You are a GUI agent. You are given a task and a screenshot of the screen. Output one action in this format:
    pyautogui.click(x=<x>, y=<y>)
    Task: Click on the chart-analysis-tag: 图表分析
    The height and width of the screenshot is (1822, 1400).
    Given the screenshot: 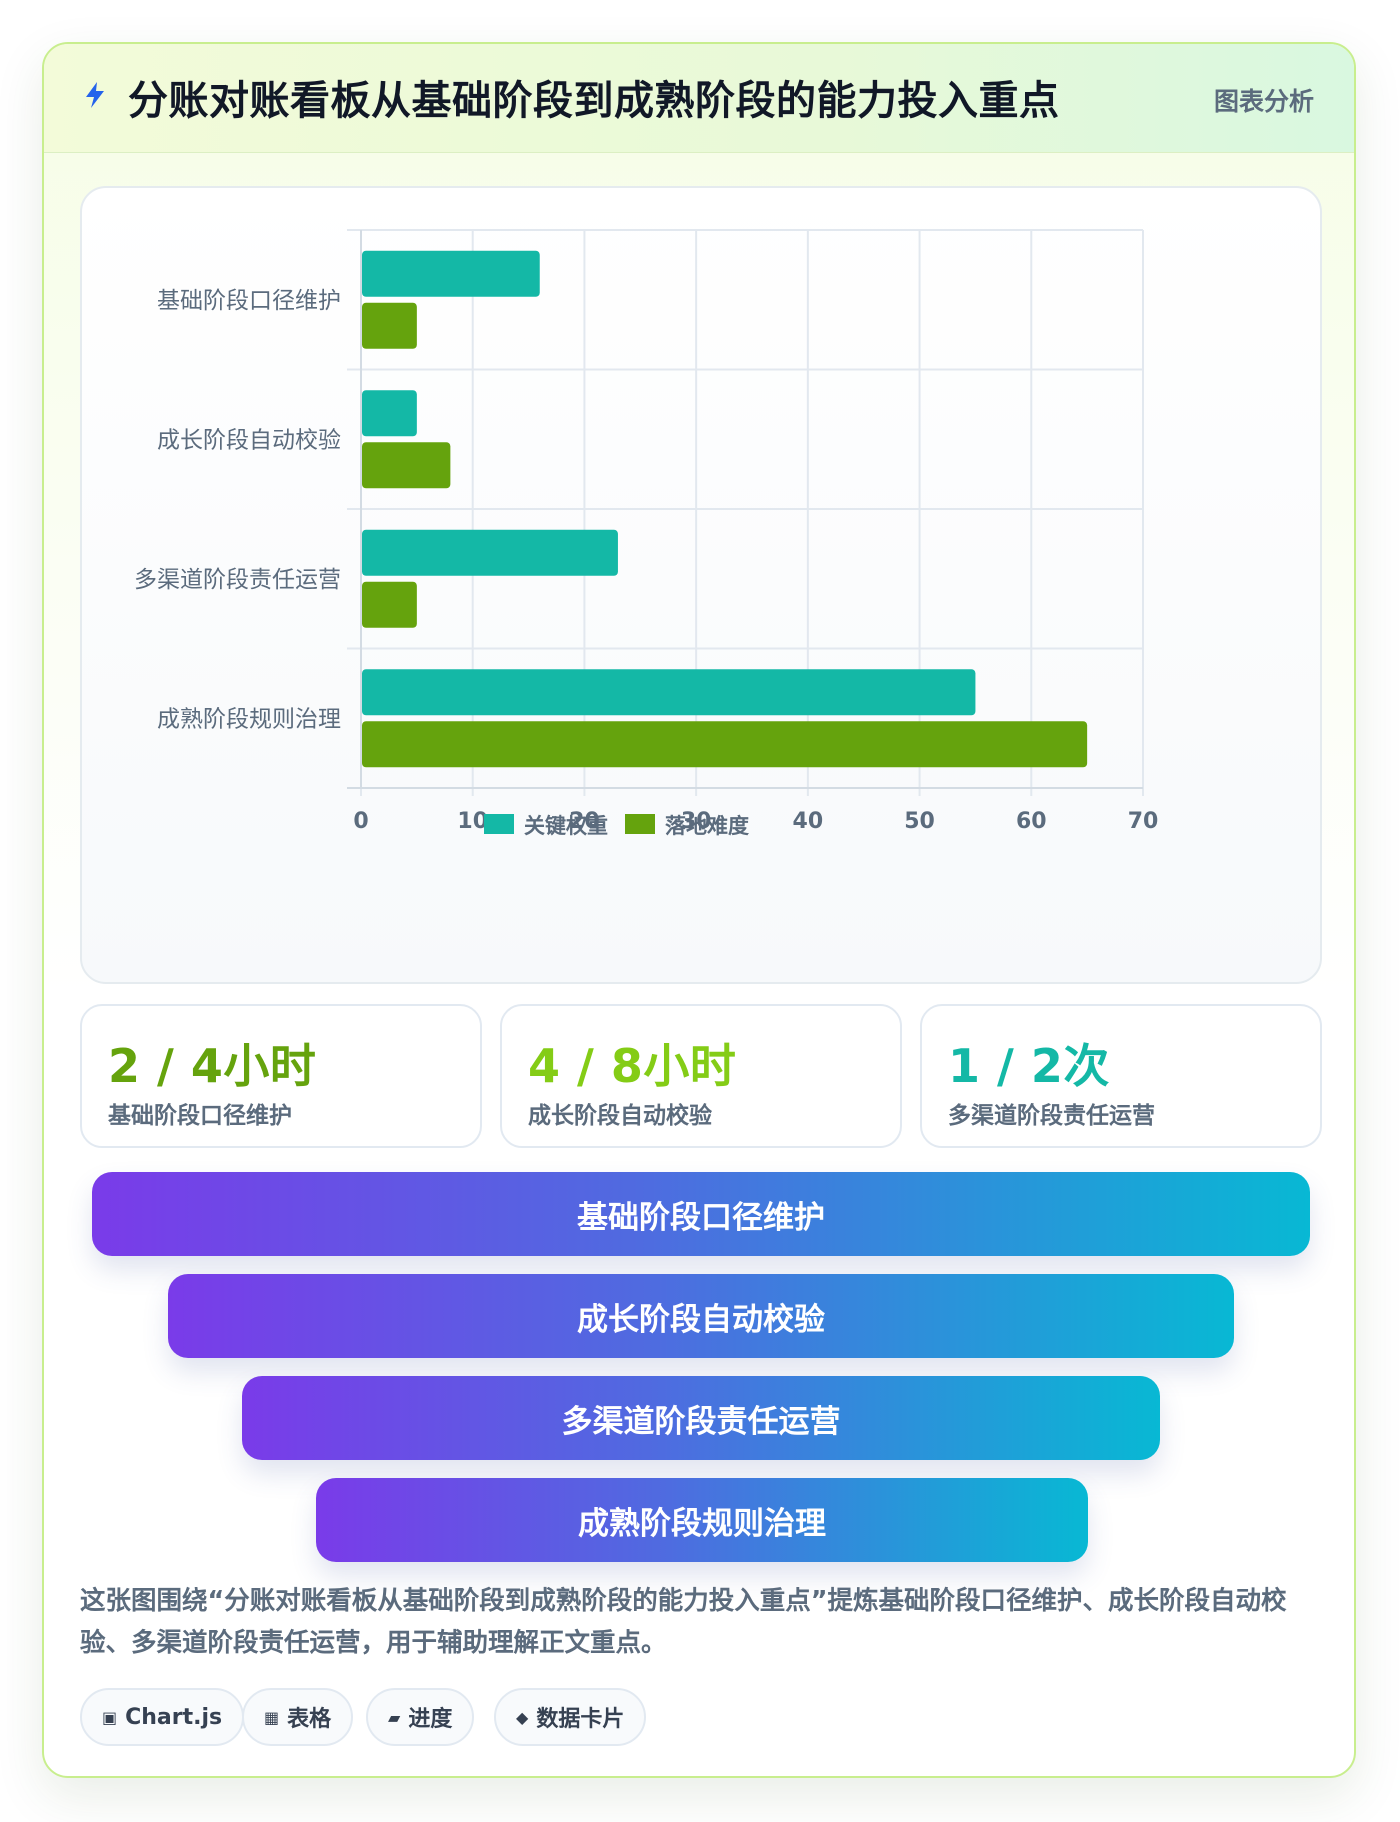 What is the action you would take?
    pyautogui.click(x=1263, y=101)
    